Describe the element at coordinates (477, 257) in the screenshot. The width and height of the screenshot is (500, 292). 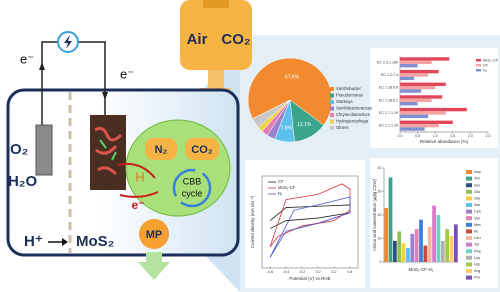
I see `legend-label: Lys` at that location.